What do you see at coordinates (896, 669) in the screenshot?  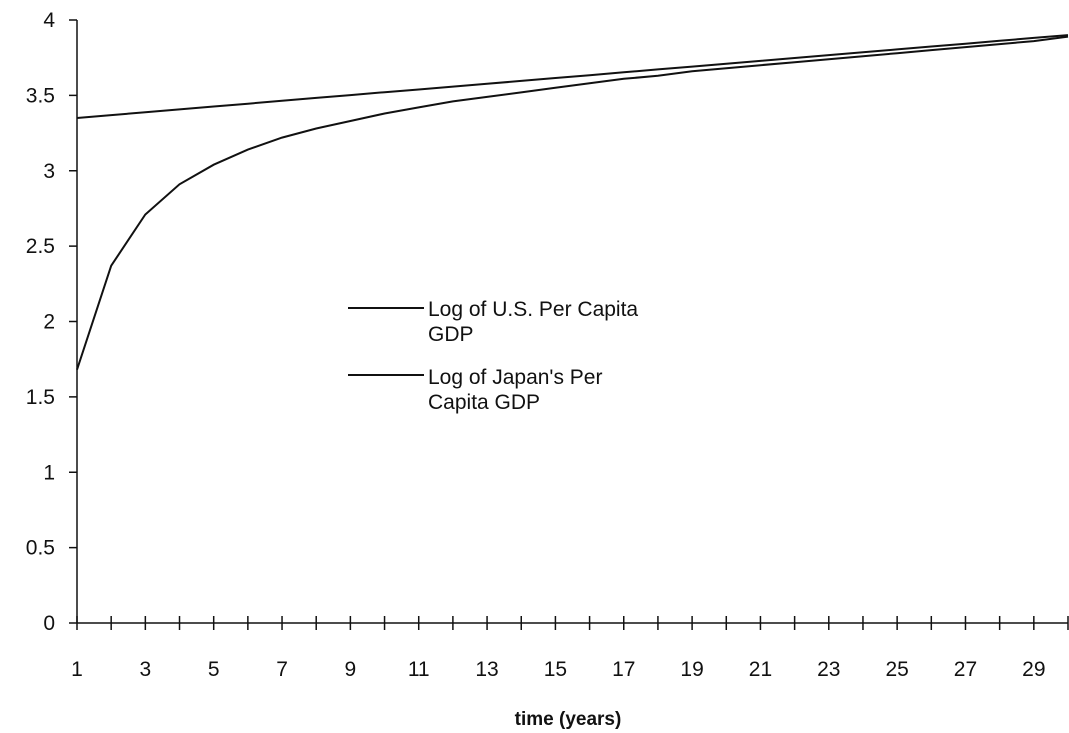 I see `x-tick-label: 25` at bounding box center [896, 669].